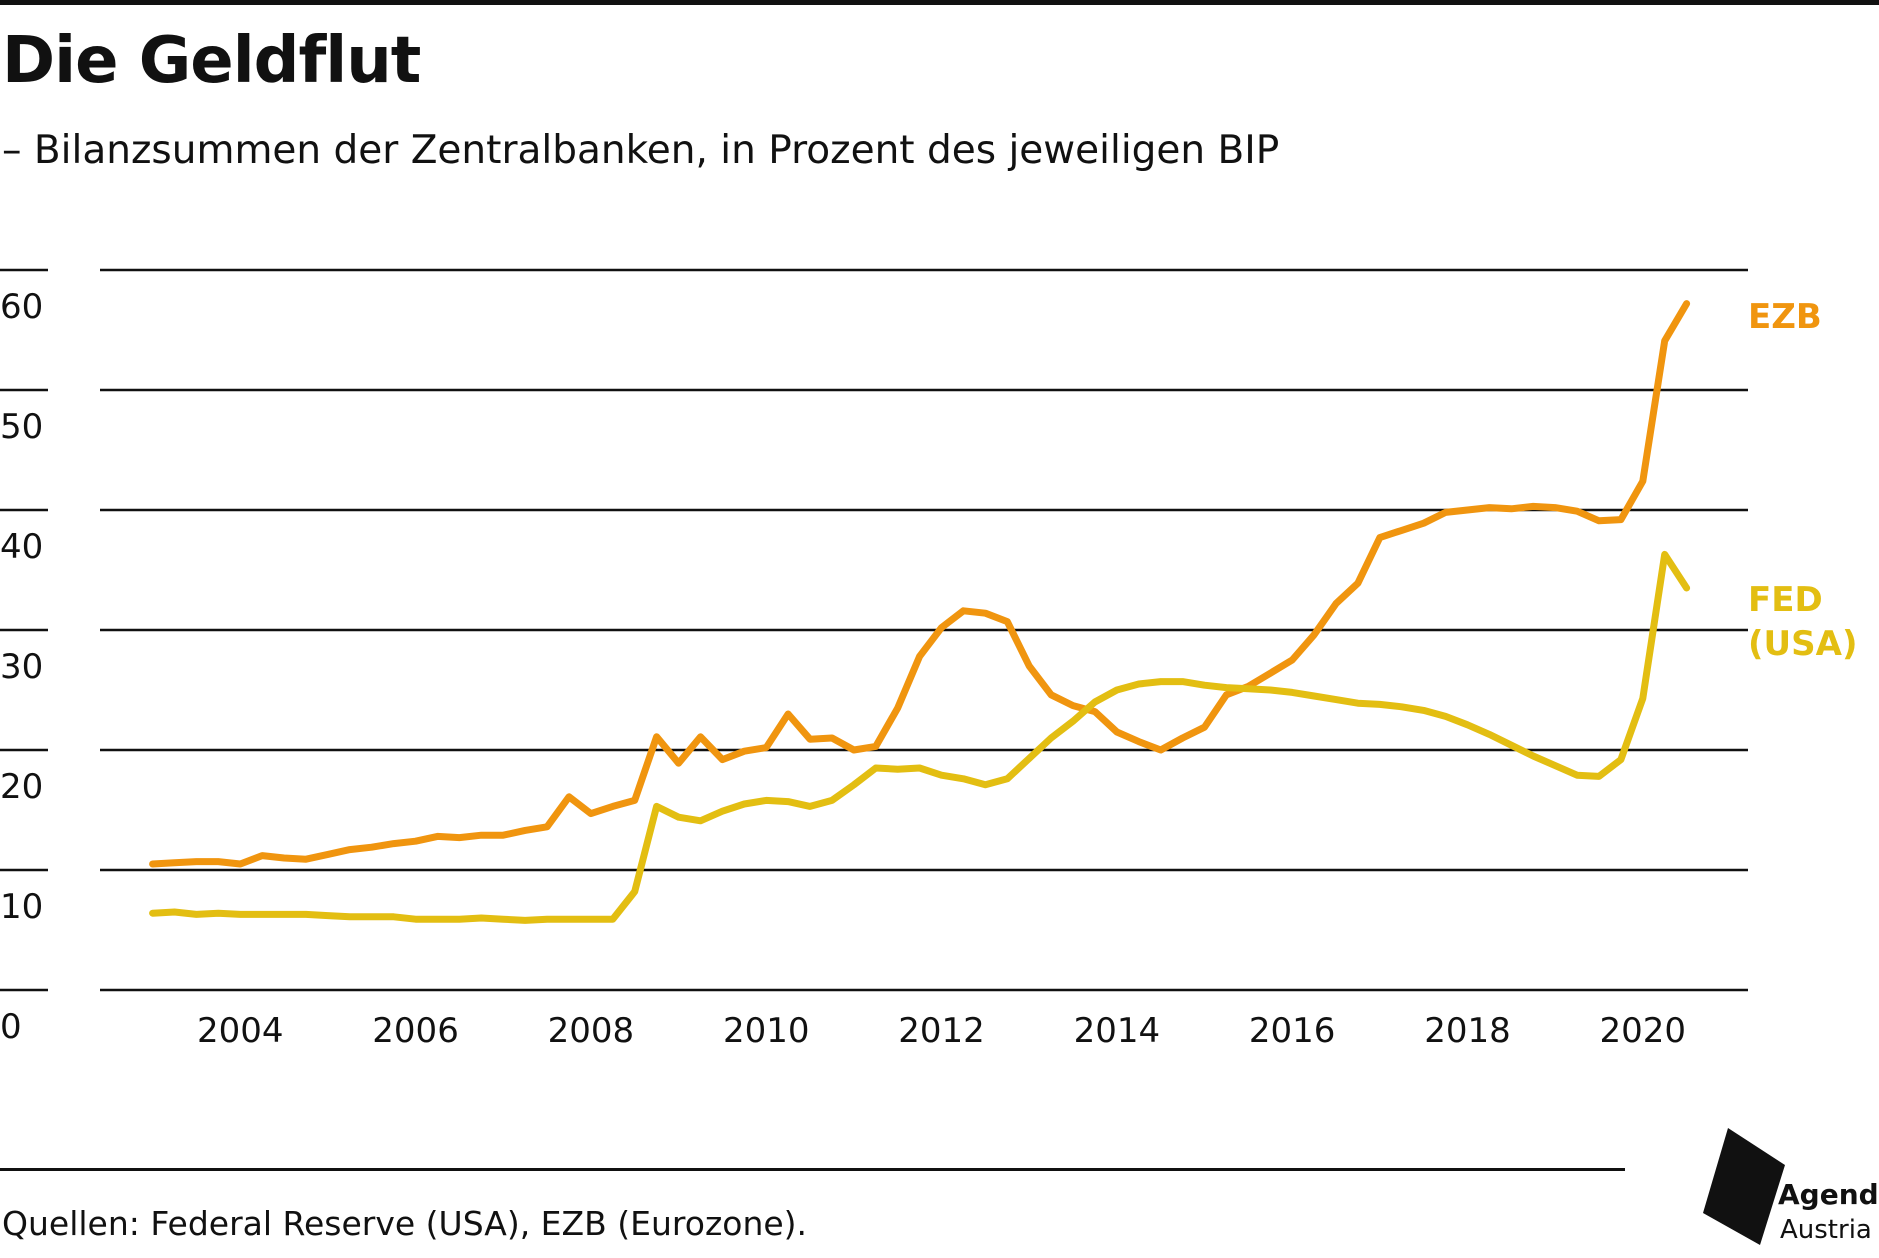 Image resolution: width=1879 pixels, height=1258 pixels. I want to click on y-tick-label-30: 30, so click(21, 667).